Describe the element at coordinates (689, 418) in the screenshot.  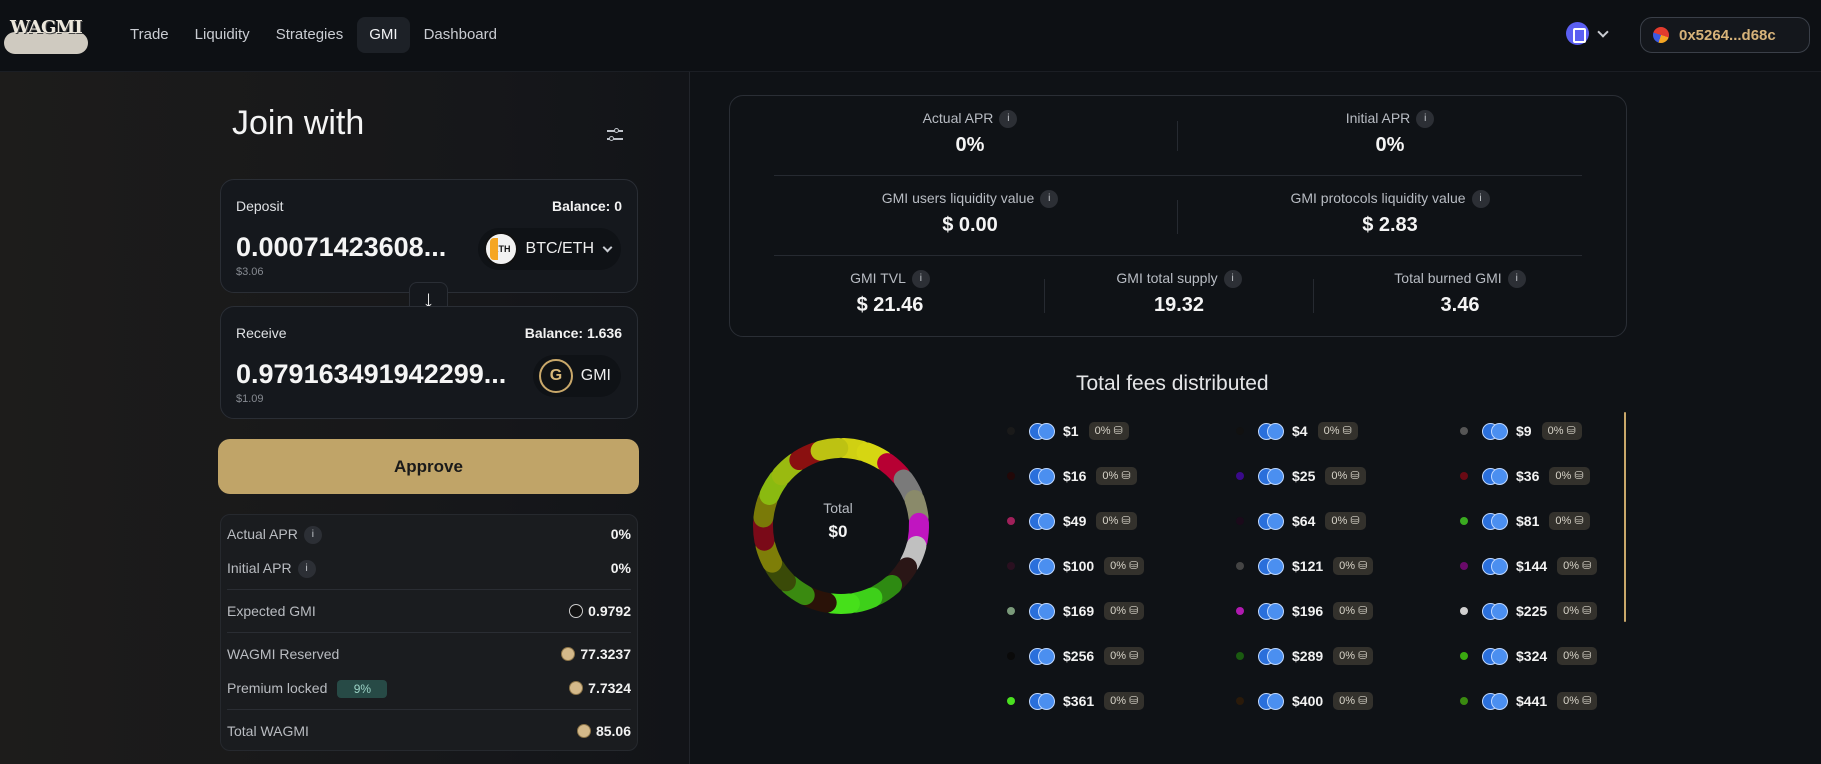
I see `panel-divider` at that location.